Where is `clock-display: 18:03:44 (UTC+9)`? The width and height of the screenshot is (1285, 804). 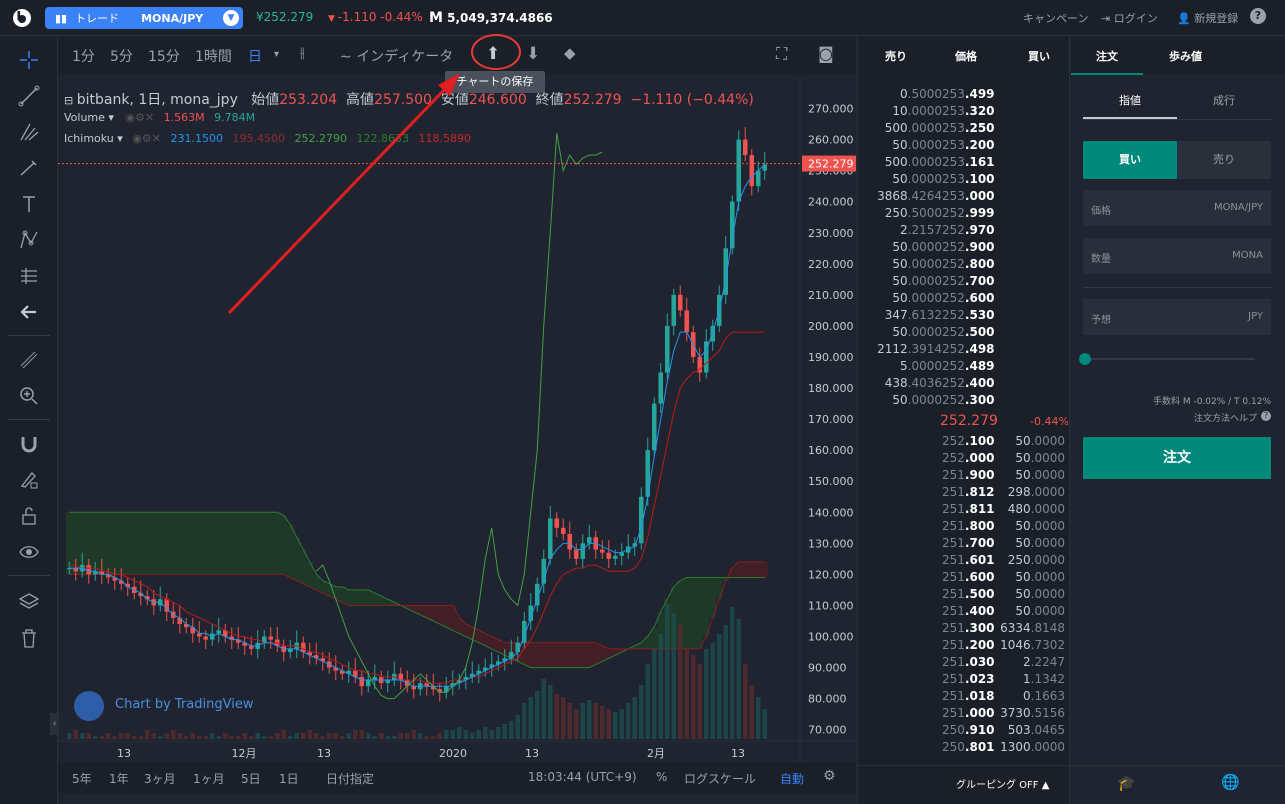
clock-display: 18:03:44 (UTC+9) is located at coordinates (582, 777).